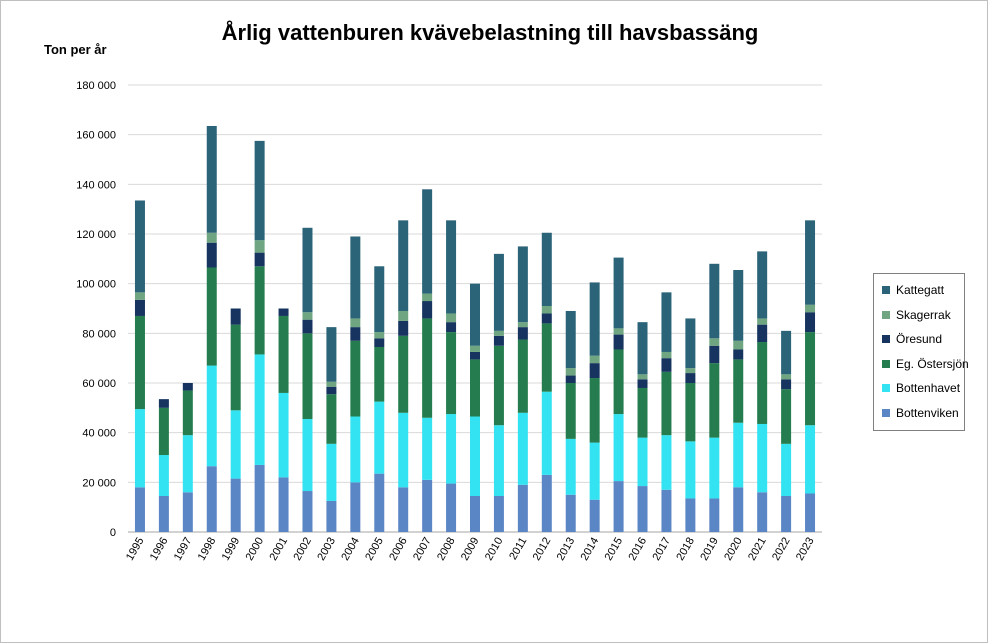  I want to click on x-tick-label: 2000, so click(255, 549).